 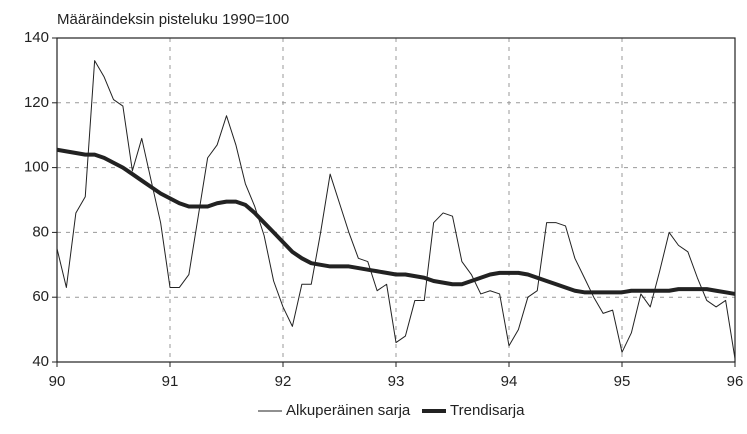 I want to click on y-tick-label: 40, so click(x=40, y=361).